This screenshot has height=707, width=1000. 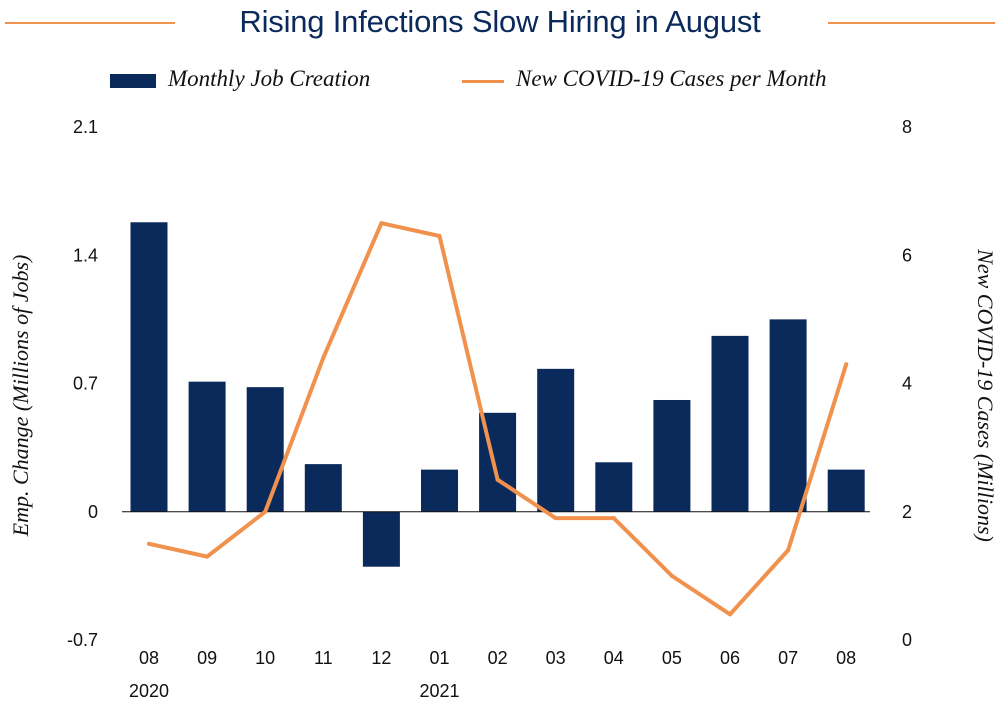 What do you see at coordinates (556, 658) in the screenshot?
I see `x-tick-label: 03` at bounding box center [556, 658].